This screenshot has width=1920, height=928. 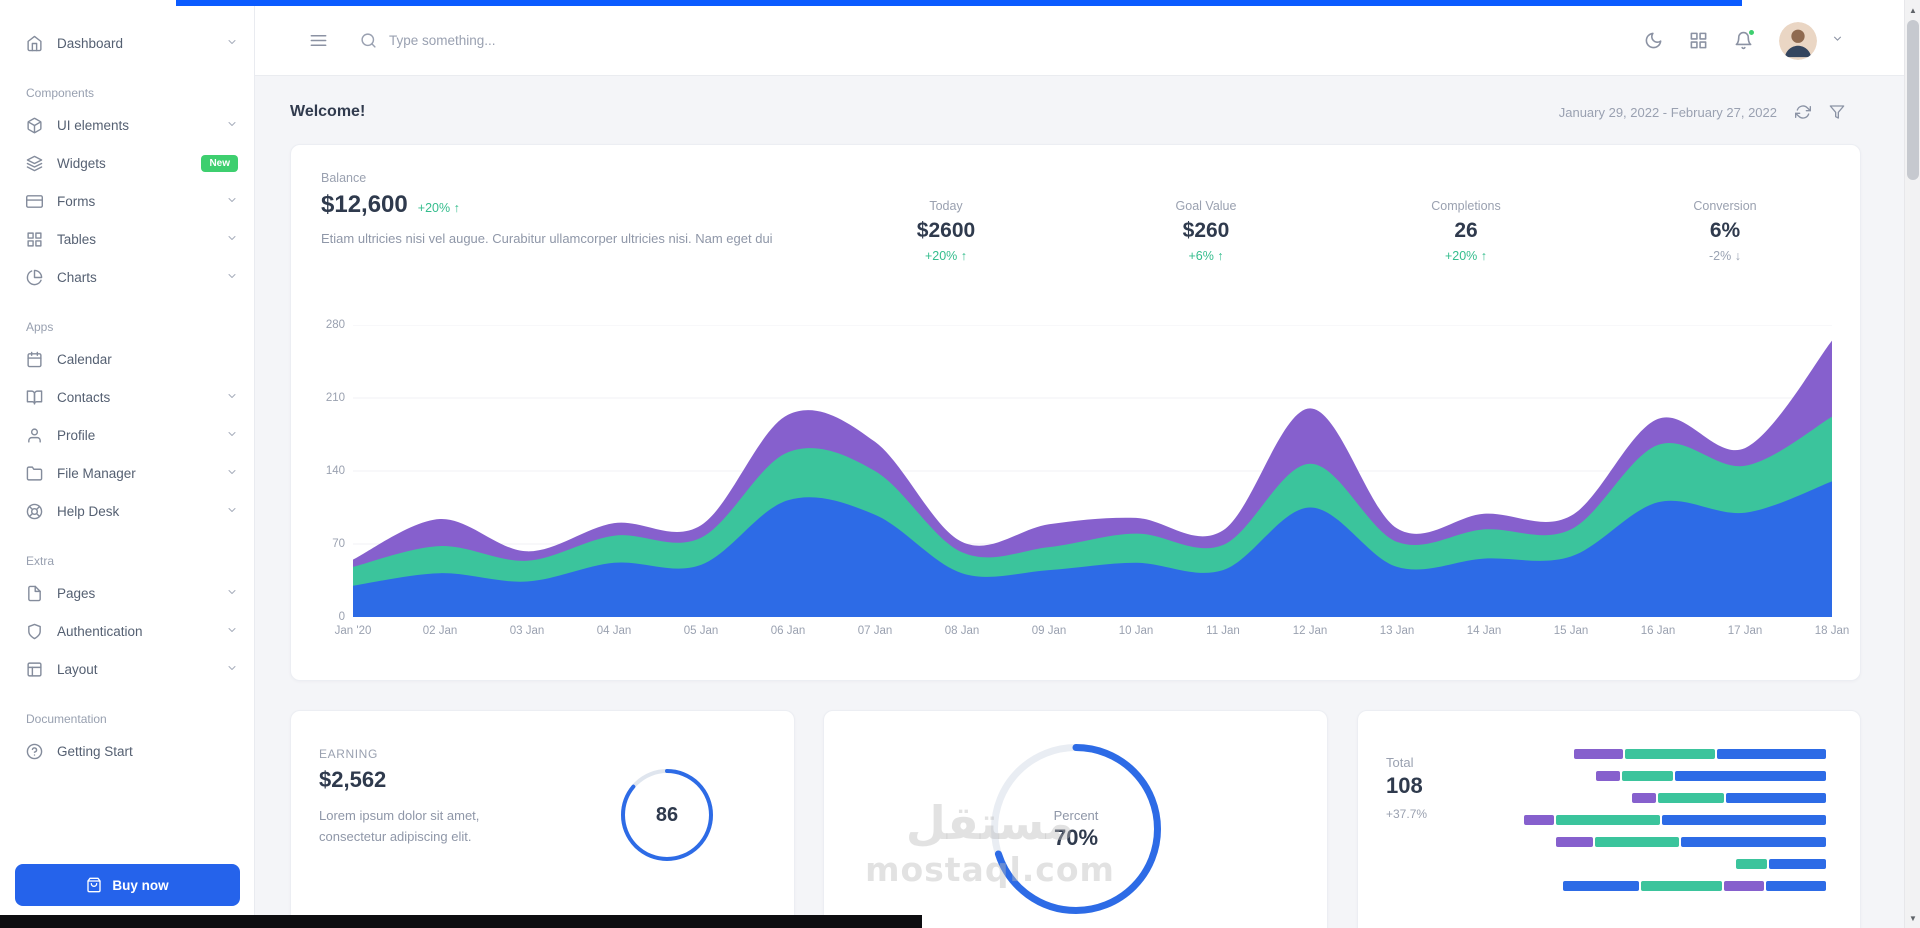 What do you see at coordinates (788, 631) in the screenshot?
I see `x-tick-label: 06 Jan` at bounding box center [788, 631].